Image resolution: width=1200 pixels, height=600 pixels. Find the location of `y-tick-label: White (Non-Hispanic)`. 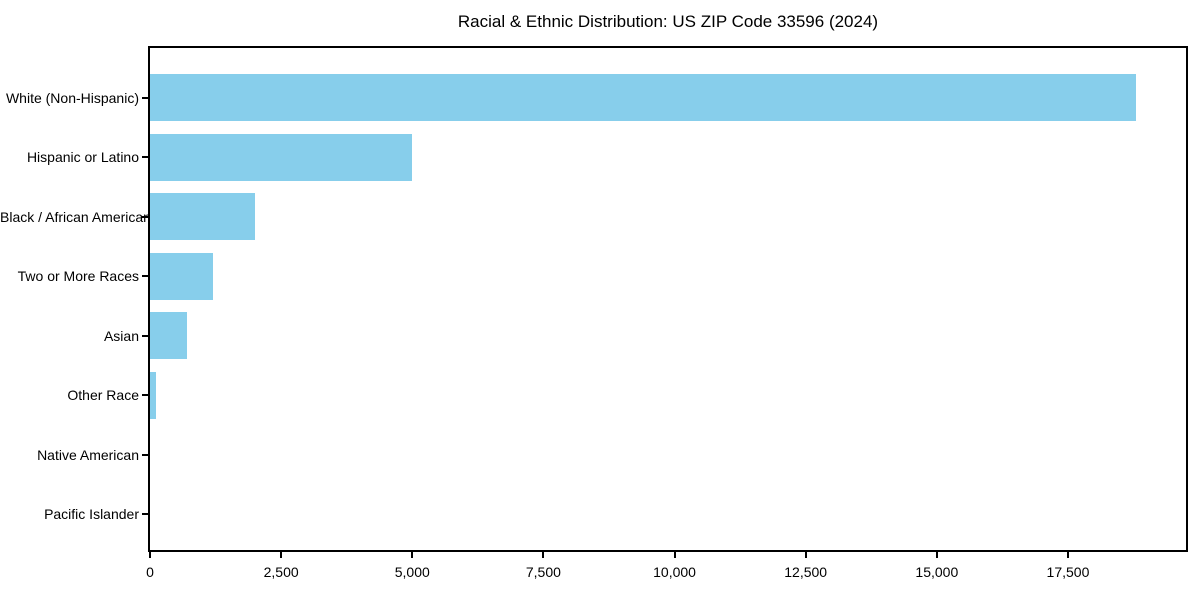

y-tick-label: White (Non-Hispanic) is located at coordinates (72, 97).